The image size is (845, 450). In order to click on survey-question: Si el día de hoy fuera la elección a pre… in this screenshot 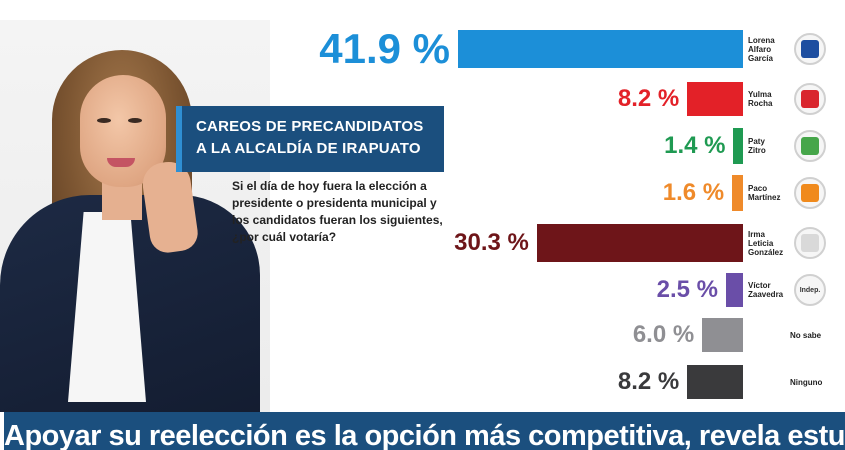, I will do `click(337, 211)`.